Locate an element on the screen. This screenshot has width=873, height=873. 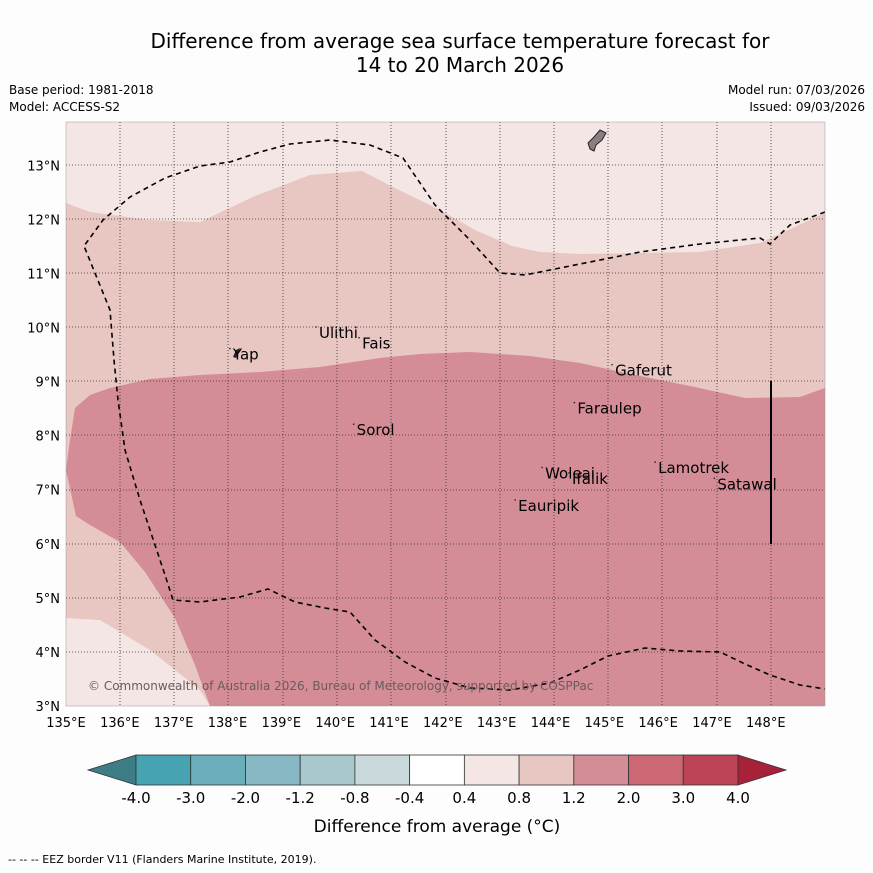
guam-island is located at coordinates (597, 140).